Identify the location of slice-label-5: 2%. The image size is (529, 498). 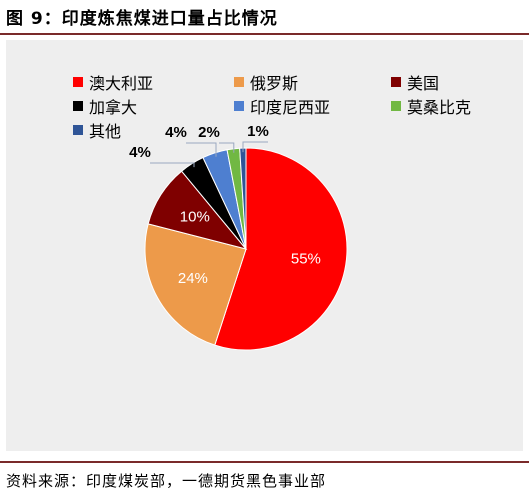
(209, 132).